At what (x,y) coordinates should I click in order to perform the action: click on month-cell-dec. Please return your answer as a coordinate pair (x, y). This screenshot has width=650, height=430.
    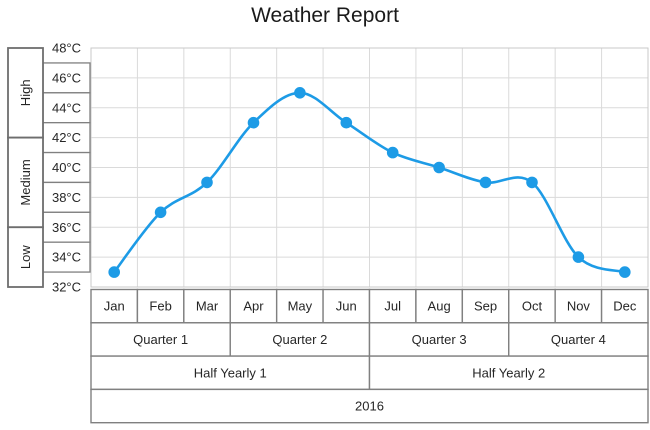
    Looking at the image, I should click on (624, 306).